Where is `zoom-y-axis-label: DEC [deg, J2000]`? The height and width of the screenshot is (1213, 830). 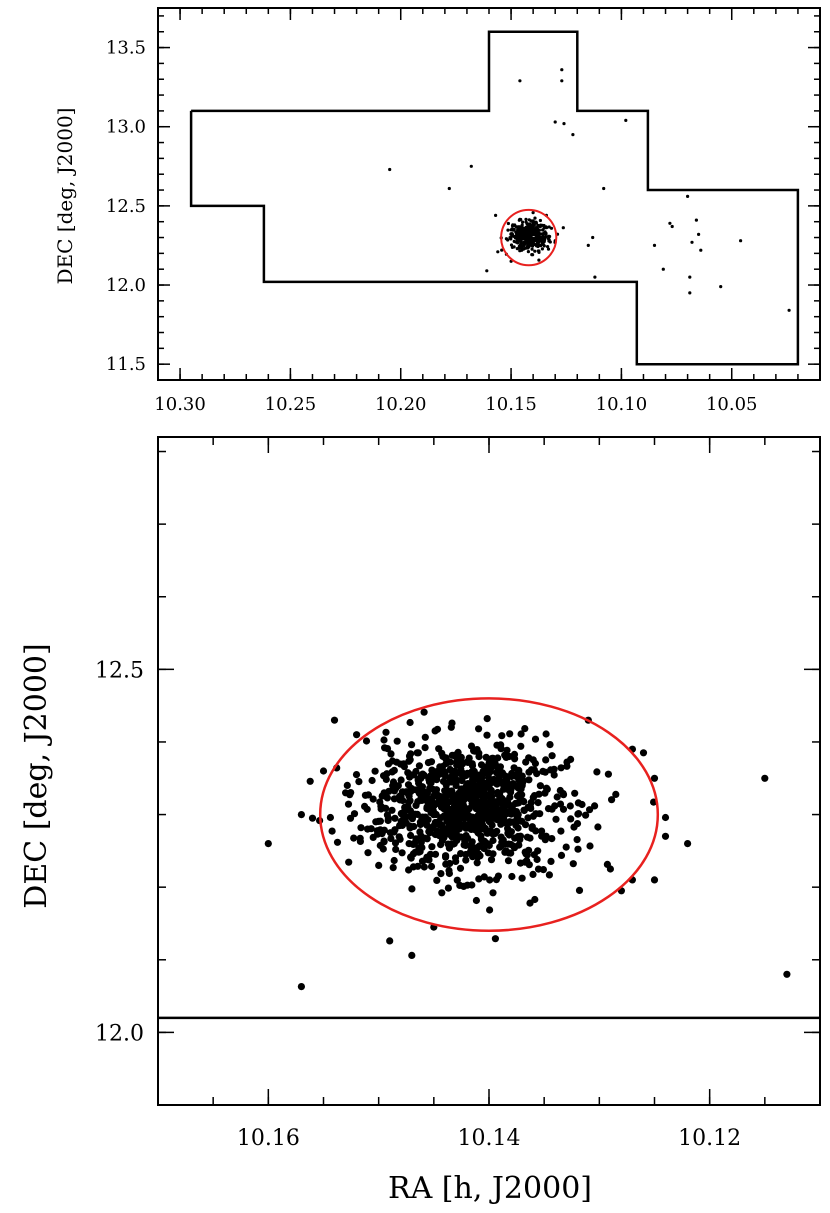
zoom-y-axis-label: DEC [deg, J2000] is located at coordinates (36, 775).